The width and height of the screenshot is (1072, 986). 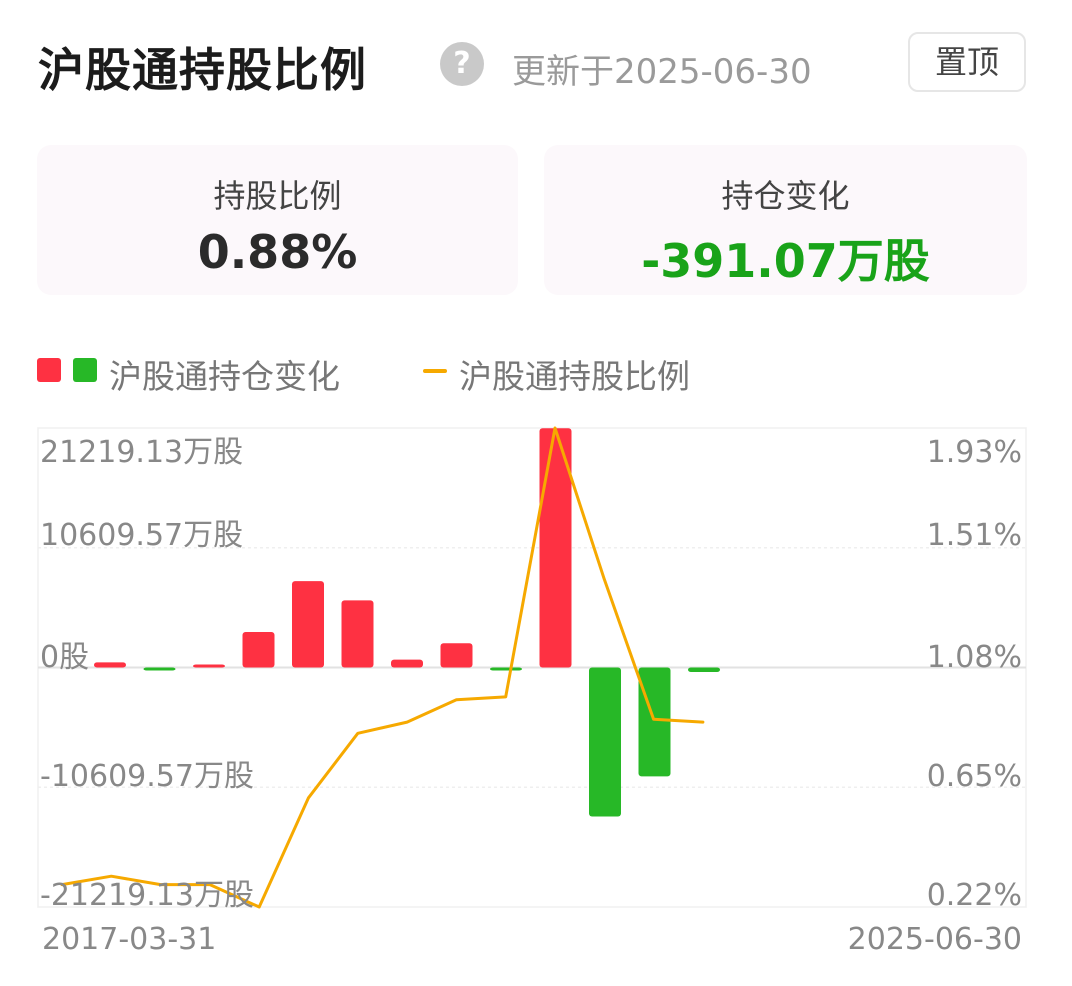 What do you see at coordinates (574, 376) in the screenshot?
I see `legend-line-label: 沪股通持股比例` at bounding box center [574, 376].